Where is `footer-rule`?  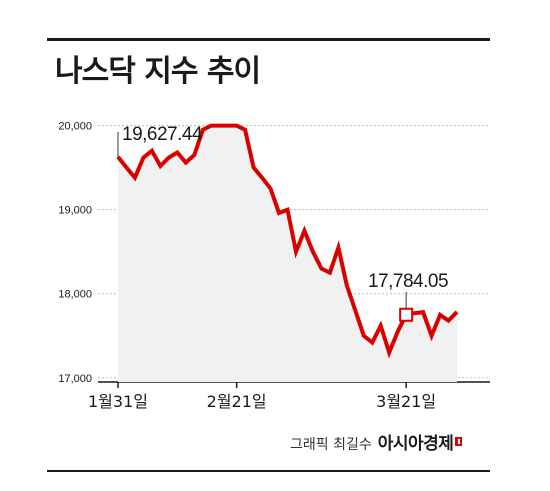 footer-rule is located at coordinates (268, 471).